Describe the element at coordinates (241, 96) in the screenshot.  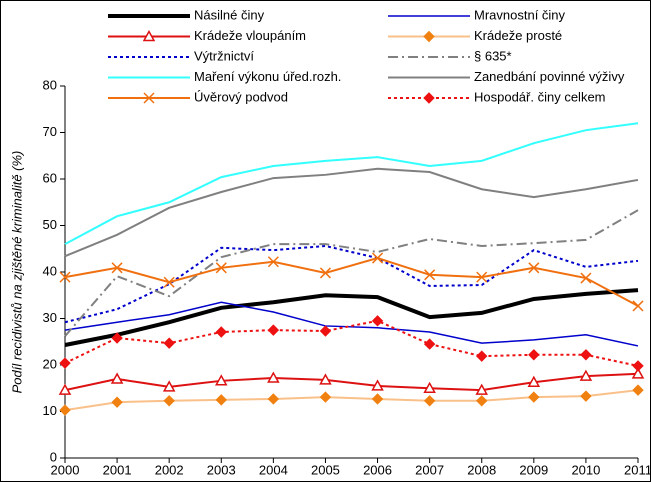
I see `legend-label: Úvěrový podvod` at that location.